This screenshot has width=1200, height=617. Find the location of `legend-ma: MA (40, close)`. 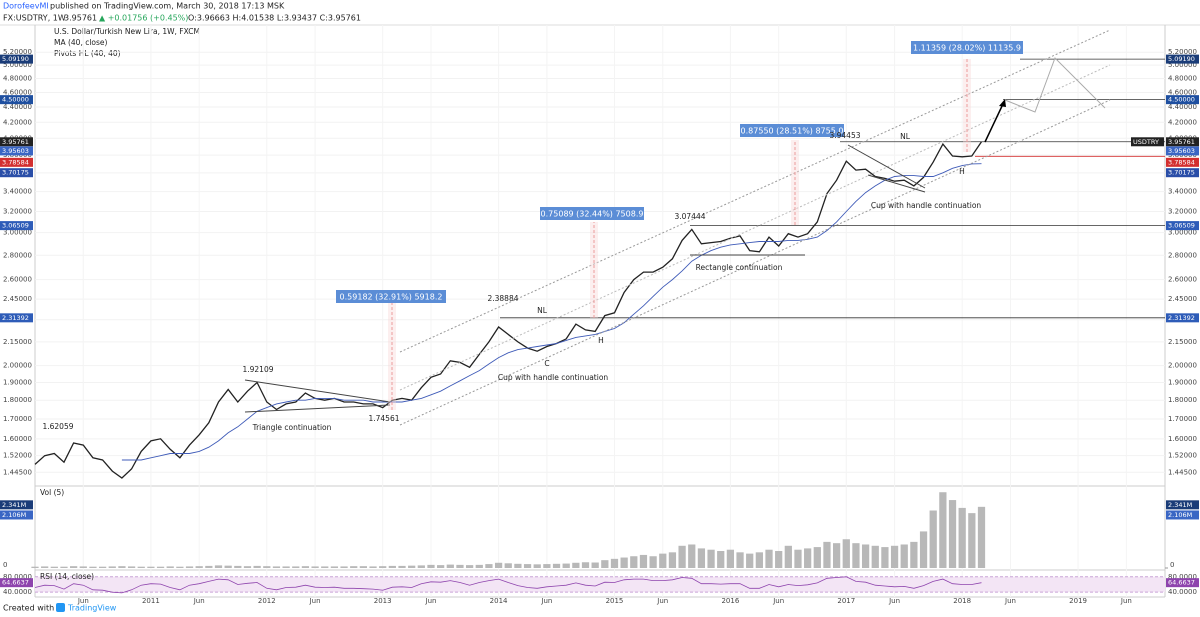

legend-ma: MA (40, close) is located at coordinates (81, 42).